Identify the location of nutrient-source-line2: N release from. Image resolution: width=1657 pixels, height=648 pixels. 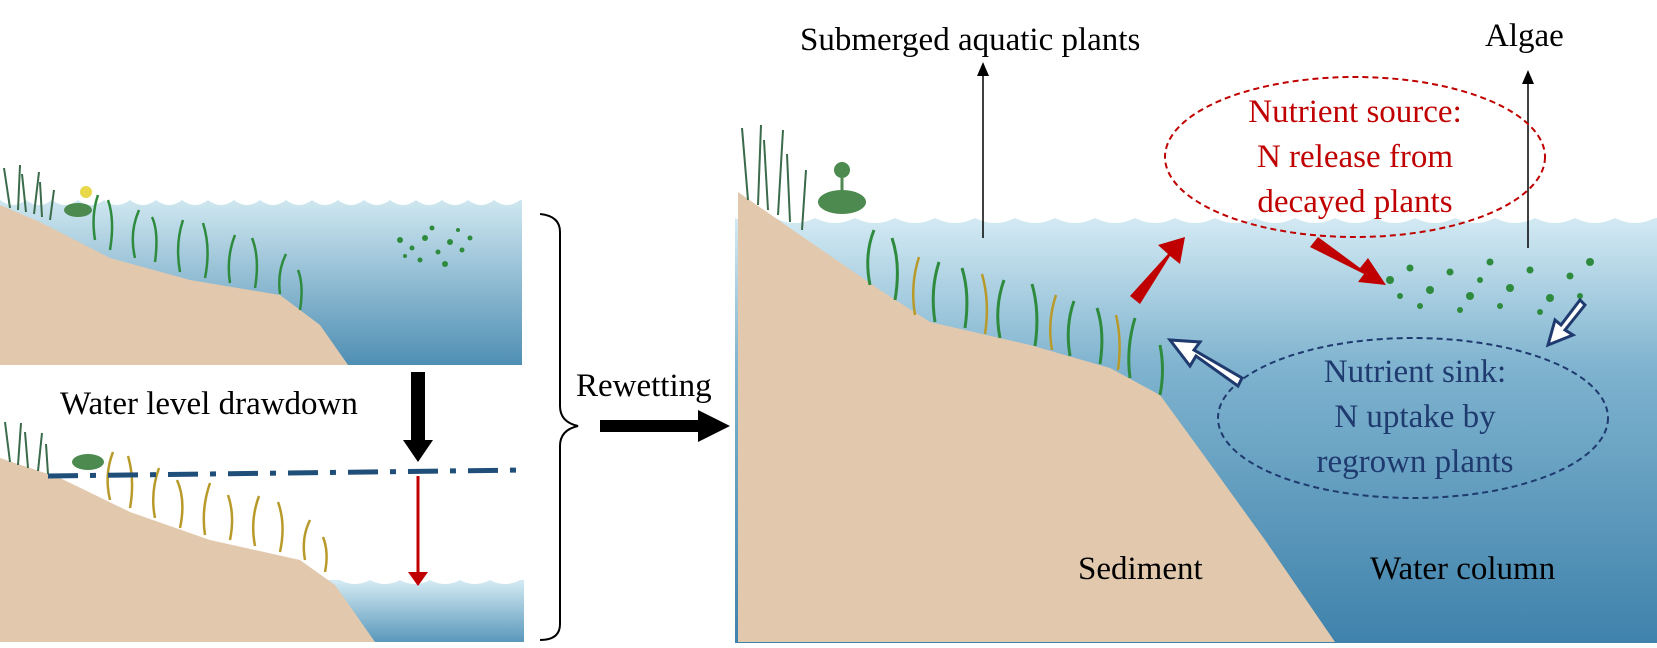
(1355, 157).